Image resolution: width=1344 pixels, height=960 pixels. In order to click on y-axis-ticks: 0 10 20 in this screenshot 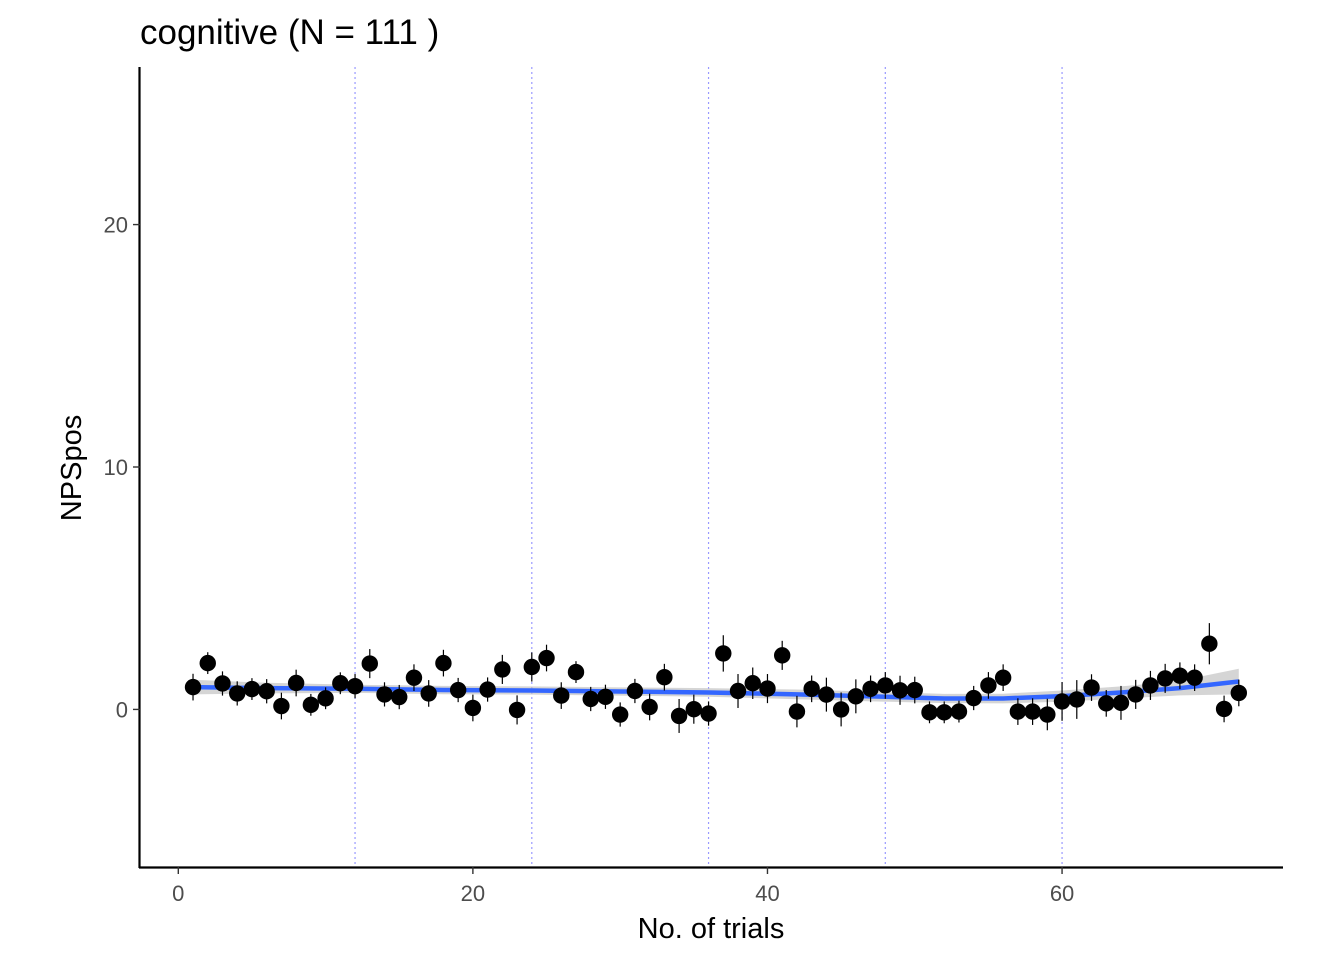, I will do `click(122, 467)`.